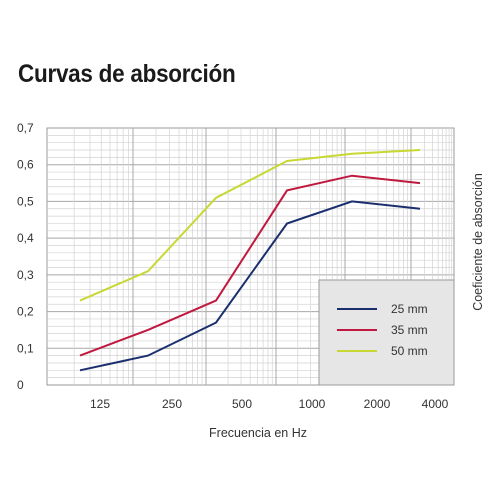 The height and width of the screenshot is (500, 500). I want to click on legend-label: 35 mm, so click(409, 330).